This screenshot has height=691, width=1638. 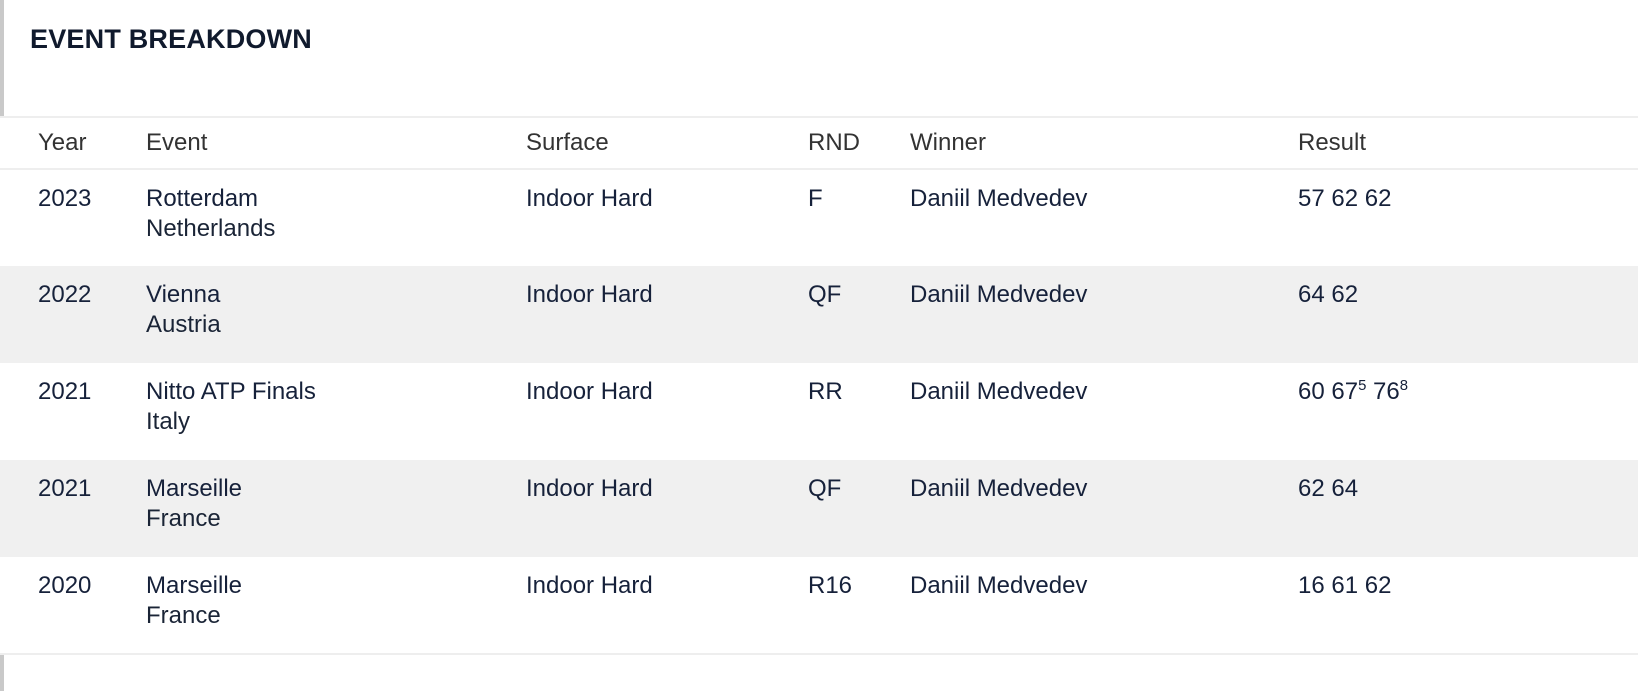 I want to click on cell-year: 2022, so click(x=69, y=314).